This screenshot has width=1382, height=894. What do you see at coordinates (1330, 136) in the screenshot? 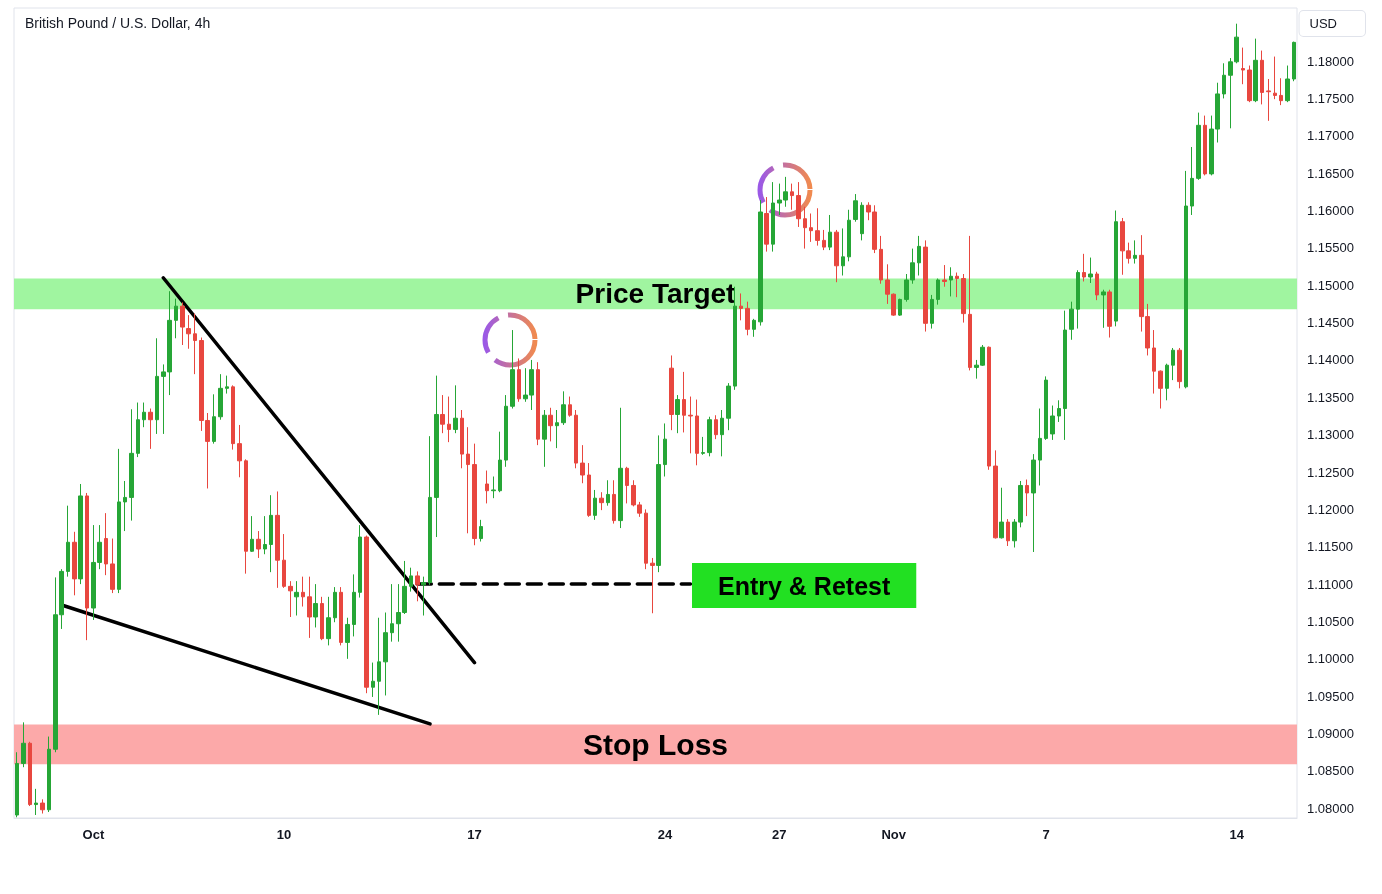
I see `y-tick-label: 1.17000` at bounding box center [1330, 136].